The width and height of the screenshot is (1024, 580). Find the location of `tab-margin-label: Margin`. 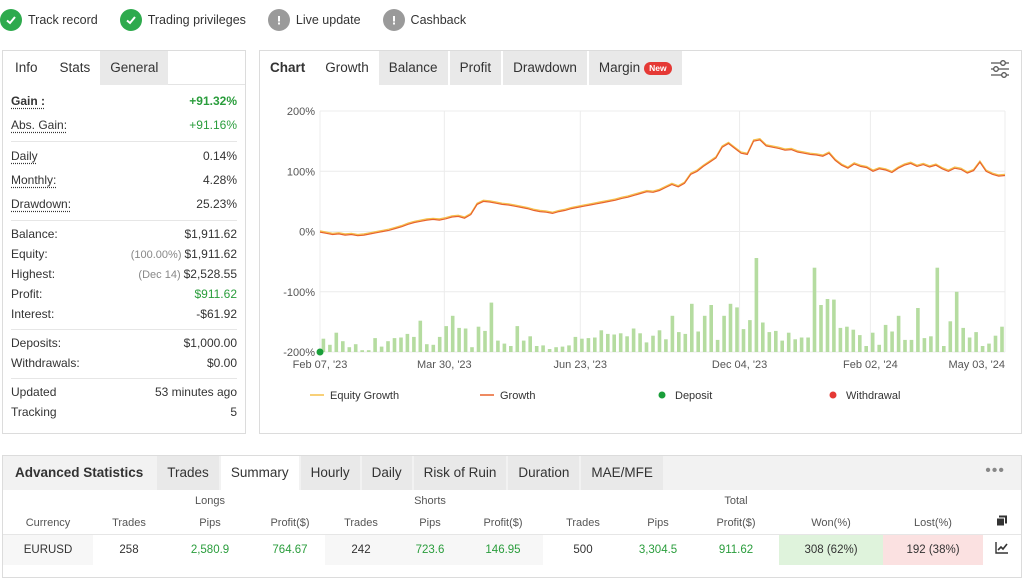

tab-margin-label: Margin is located at coordinates (619, 67).